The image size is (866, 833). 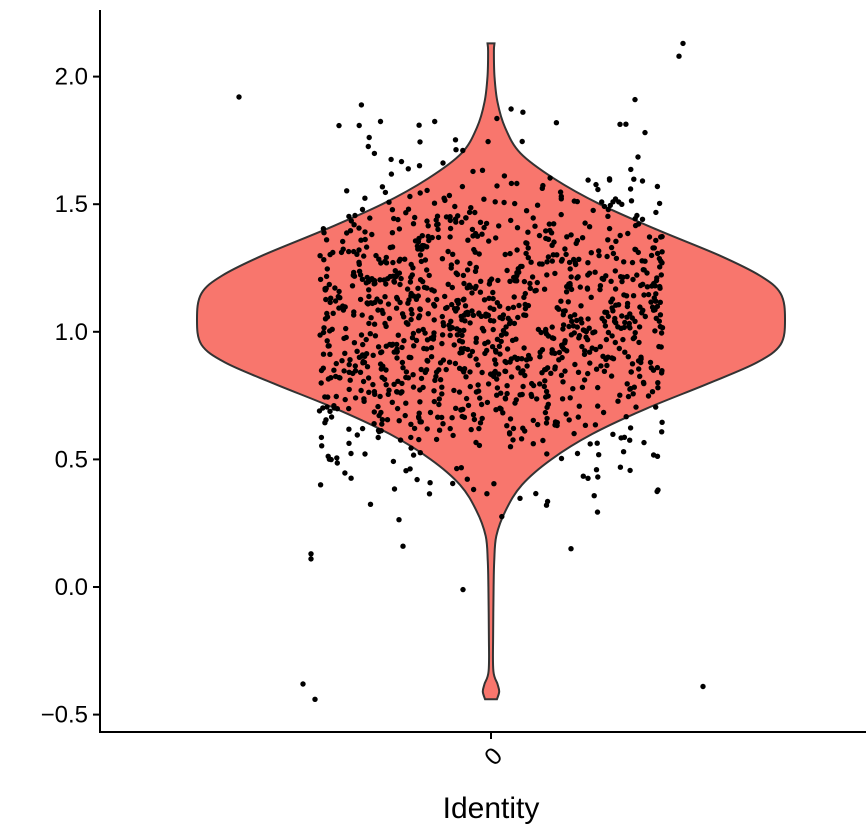 I want to click on y-tick-label: 2.0, so click(x=71, y=77).